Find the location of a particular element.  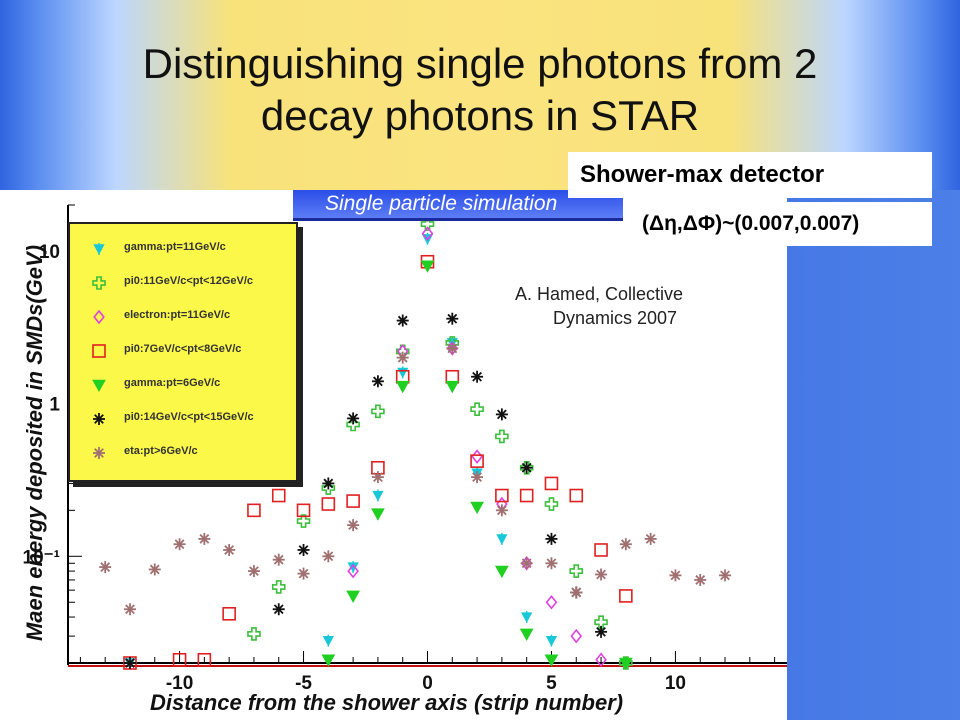

title-line-1: Distinguishing single photons from 2 is located at coordinates (480, 63).